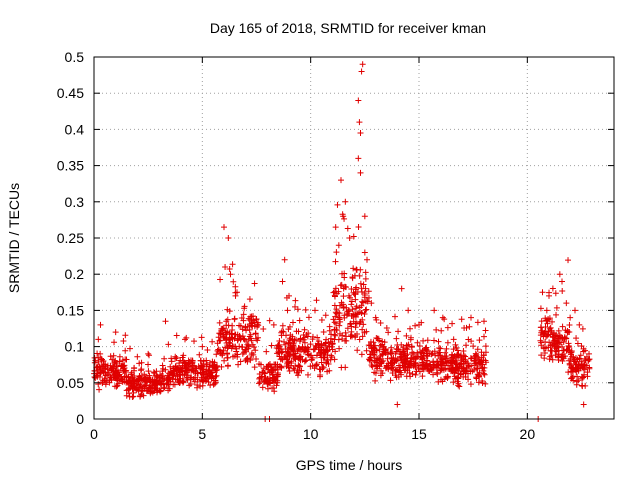 This screenshot has height=480, width=640. I want to click on y-tick-label: 0.45, so click(70, 93).